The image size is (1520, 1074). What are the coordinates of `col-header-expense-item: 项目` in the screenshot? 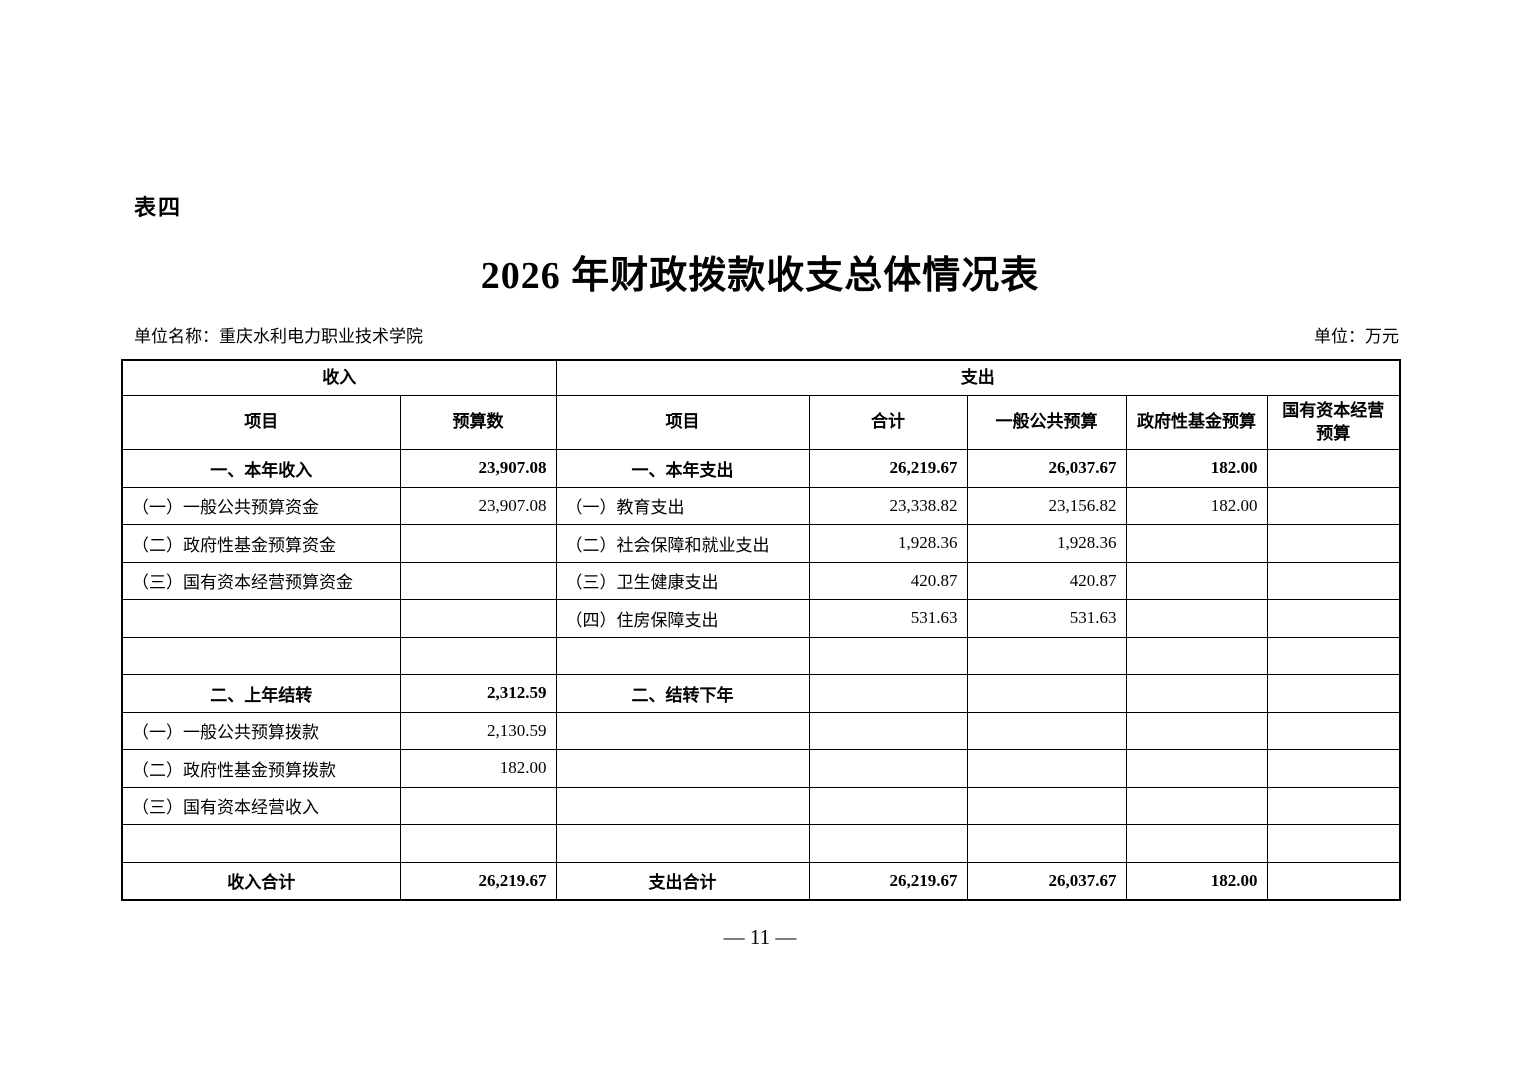 It's located at (682, 422).